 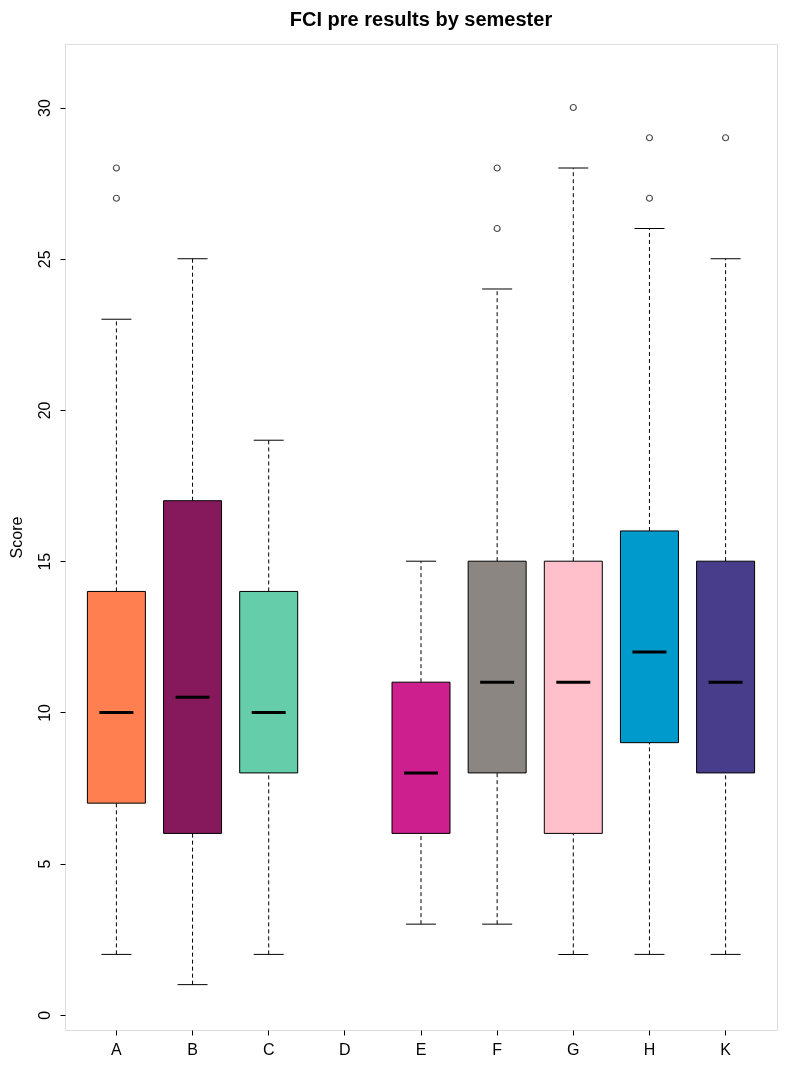 I want to click on chart-title: FCI pre results by semester, so click(x=421, y=19).